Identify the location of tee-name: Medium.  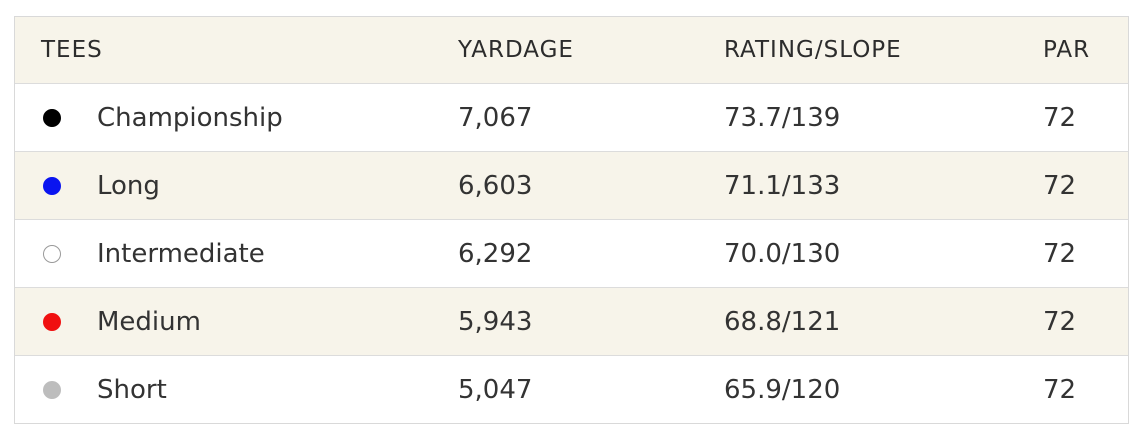
(149, 321).